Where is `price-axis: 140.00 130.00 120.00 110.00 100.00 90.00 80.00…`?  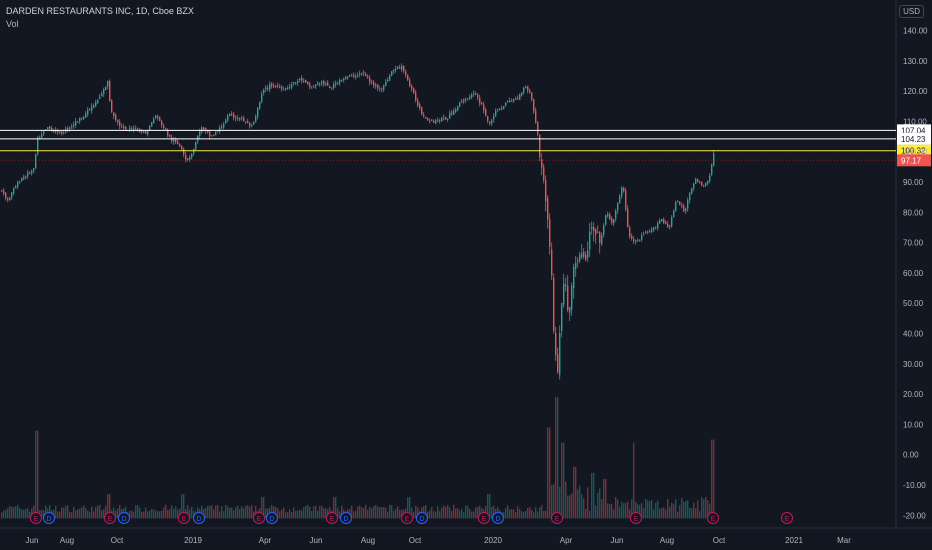 price-axis: 140.00 130.00 120.00 110.00 100.00 90.00 80.00… is located at coordinates (915, 274).